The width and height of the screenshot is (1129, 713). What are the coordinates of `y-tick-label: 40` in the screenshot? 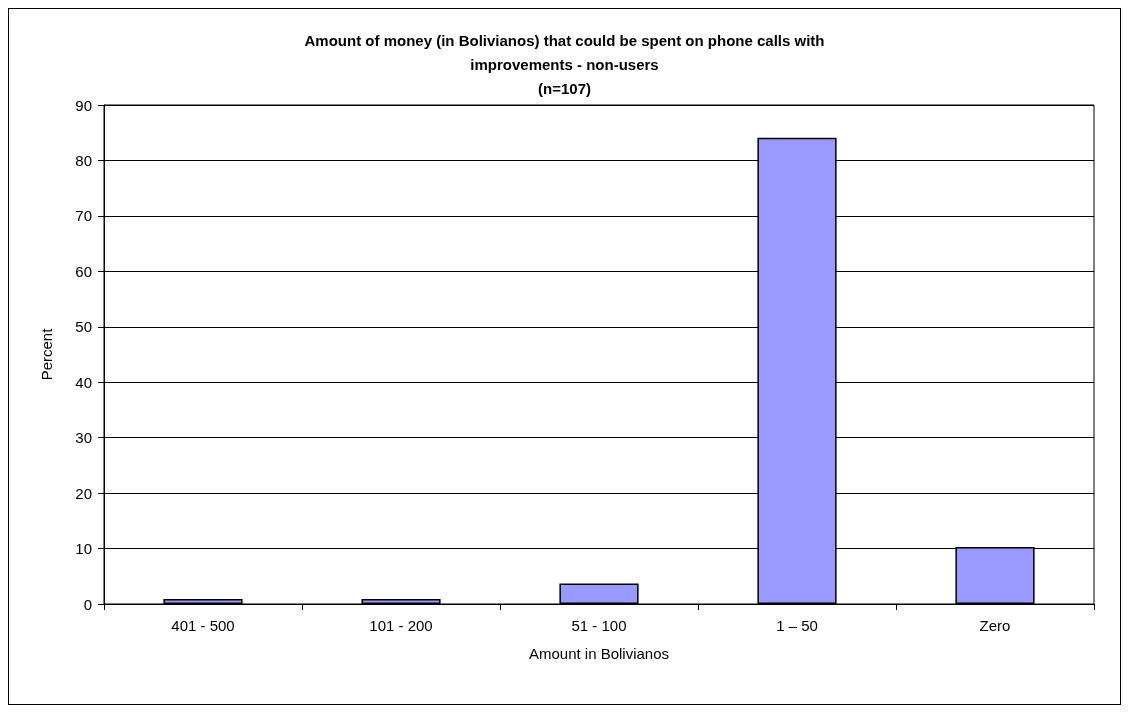 It's located at (83, 382).